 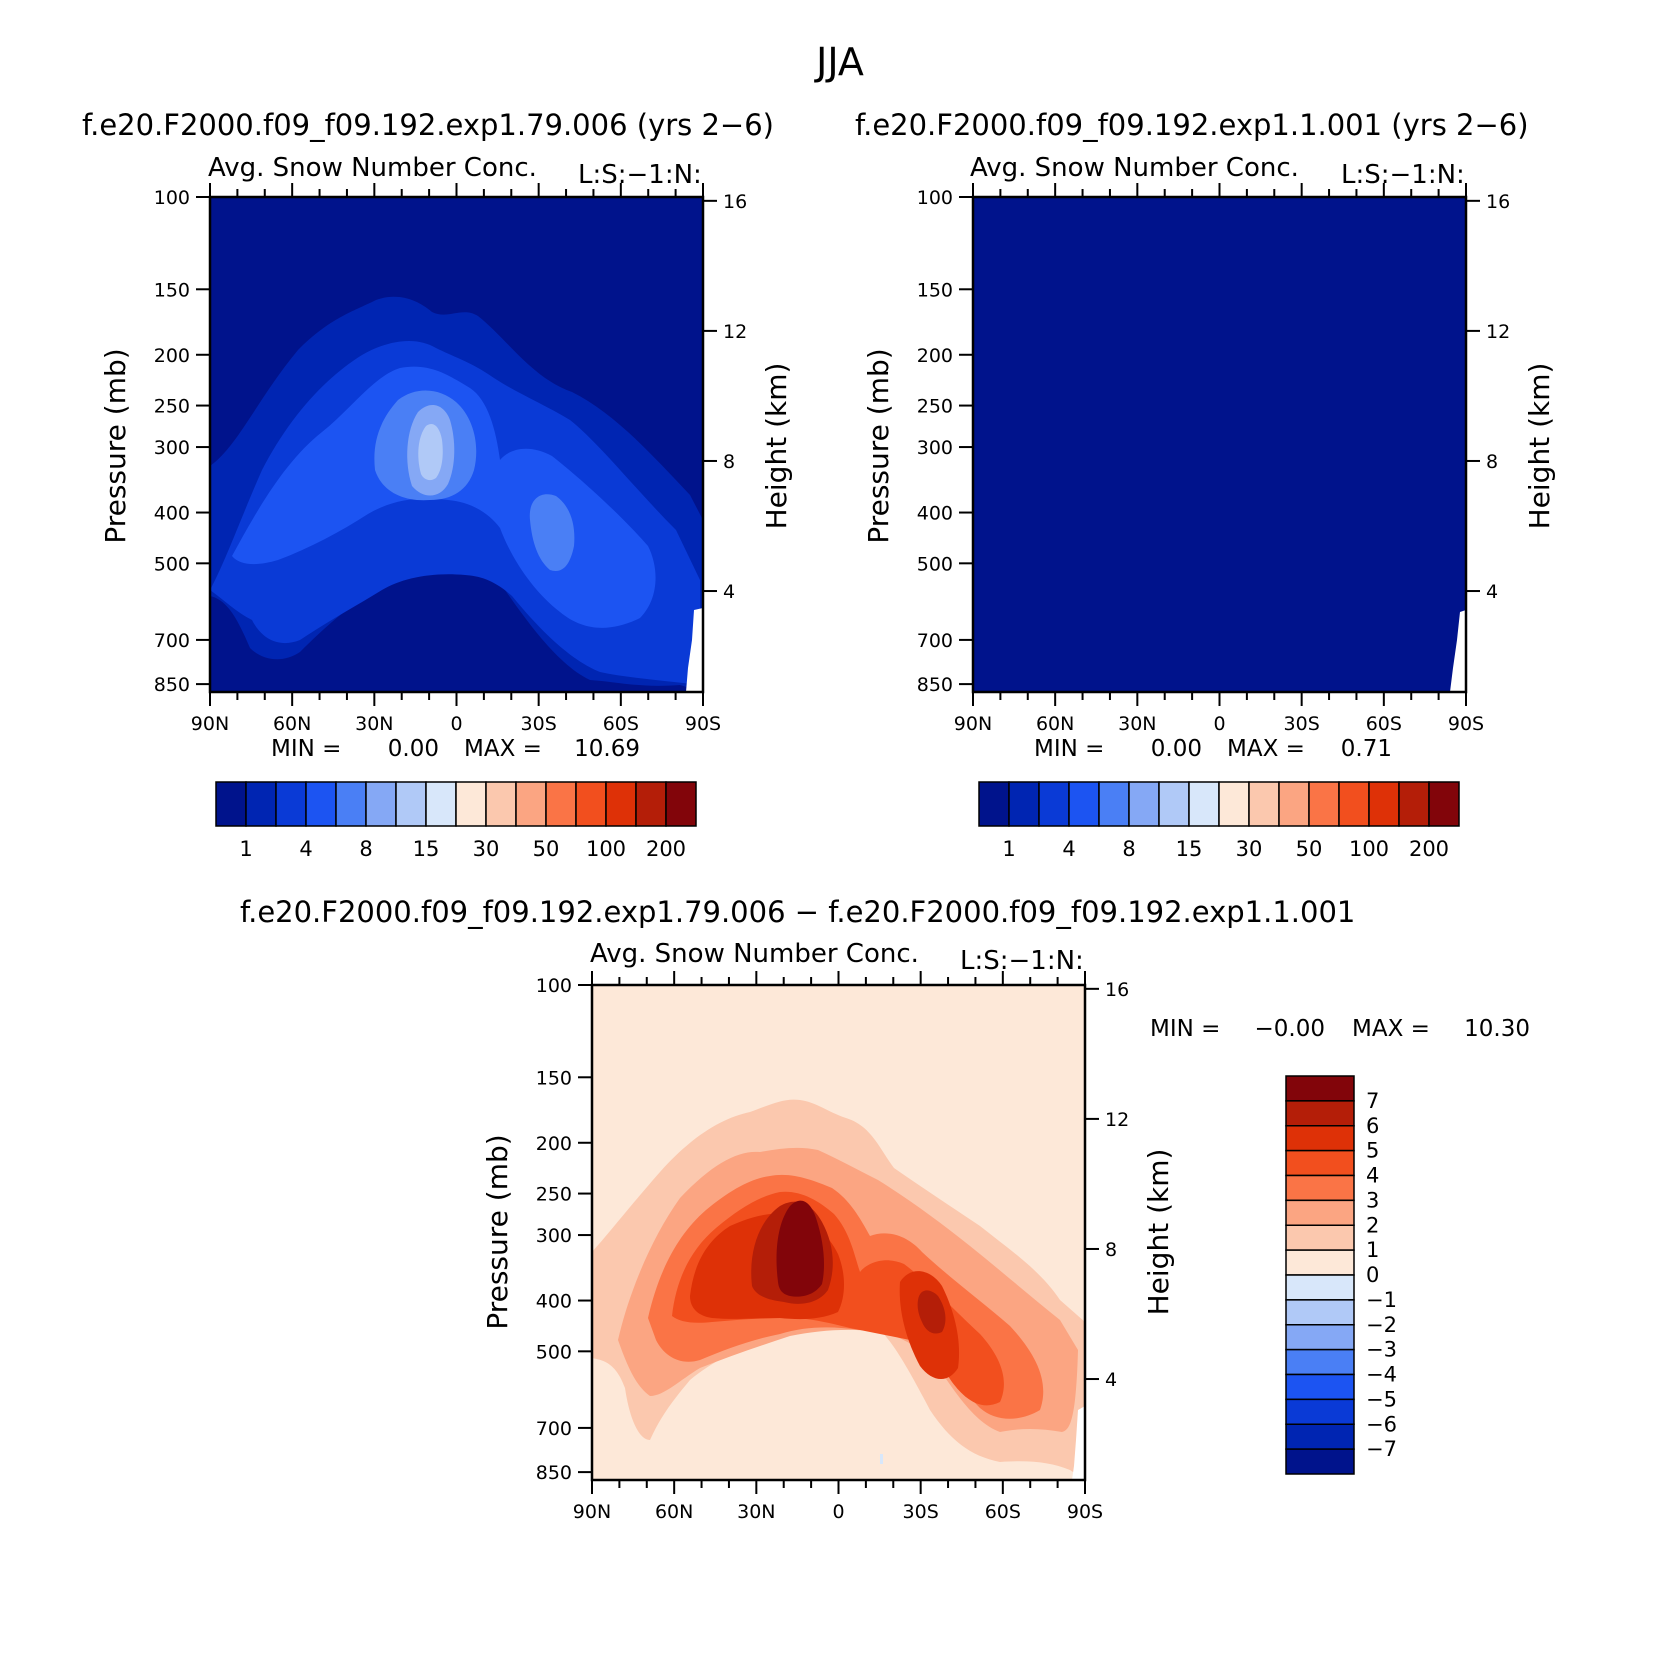 What do you see at coordinates (1372, 1126) in the screenshot?
I see `colorbar-label: 6` at bounding box center [1372, 1126].